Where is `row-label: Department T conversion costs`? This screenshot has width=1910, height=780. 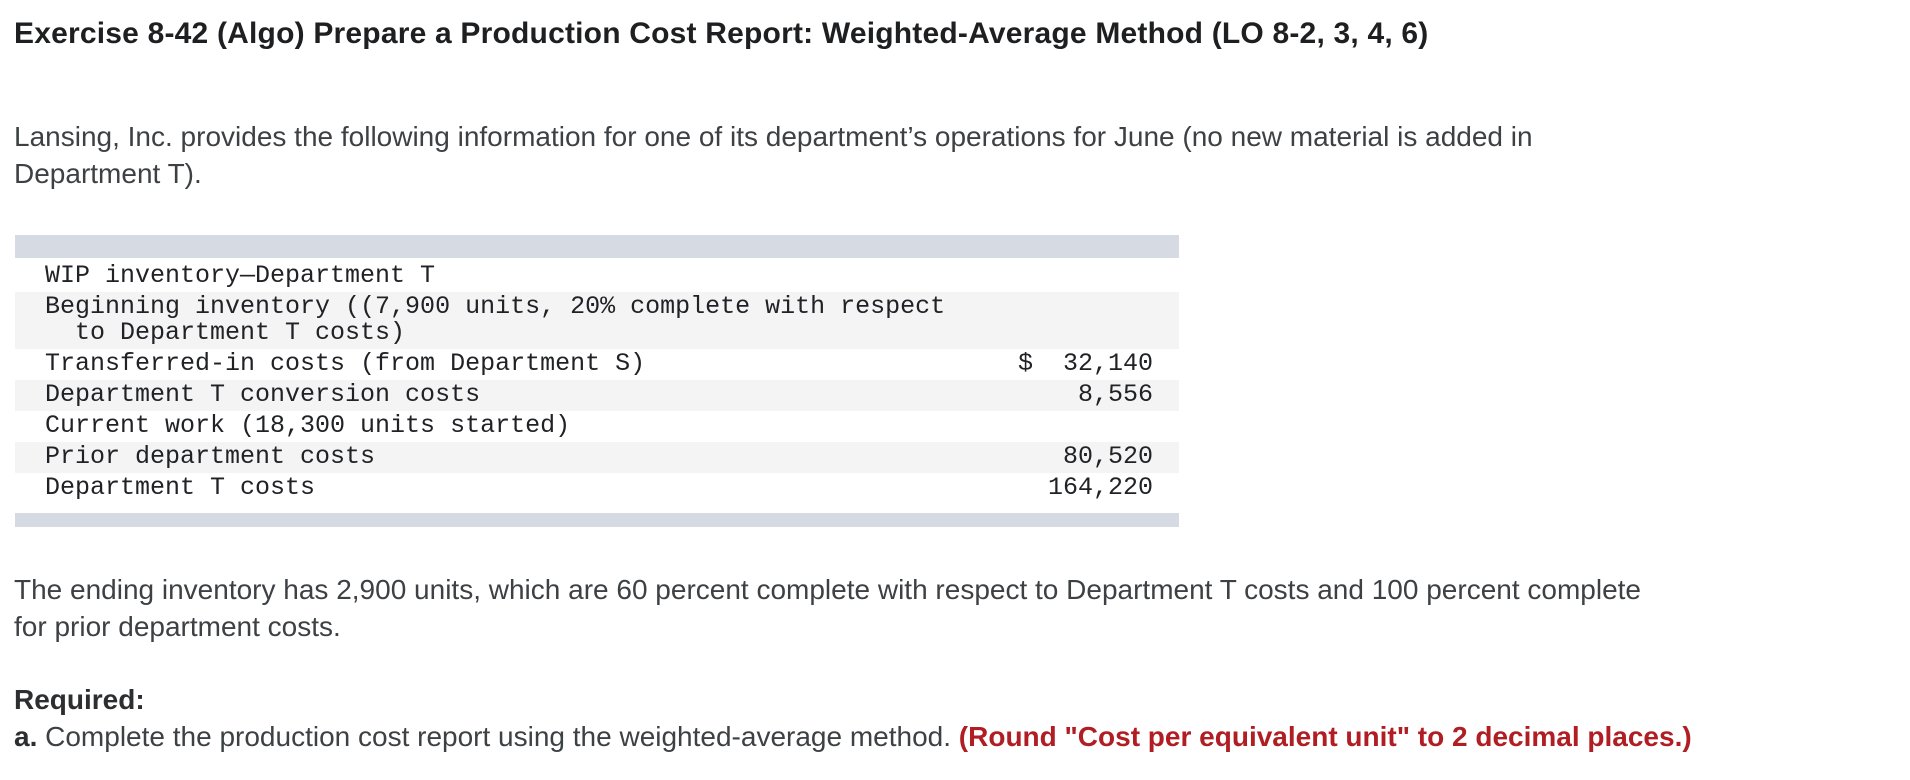 row-label: Department T conversion costs is located at coordinates (263, 394).